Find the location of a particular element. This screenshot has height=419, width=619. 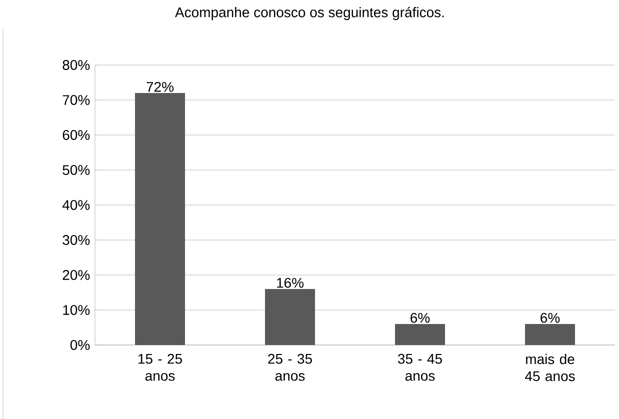

y-tick-label: 30% is located at coordinates (76, 240).